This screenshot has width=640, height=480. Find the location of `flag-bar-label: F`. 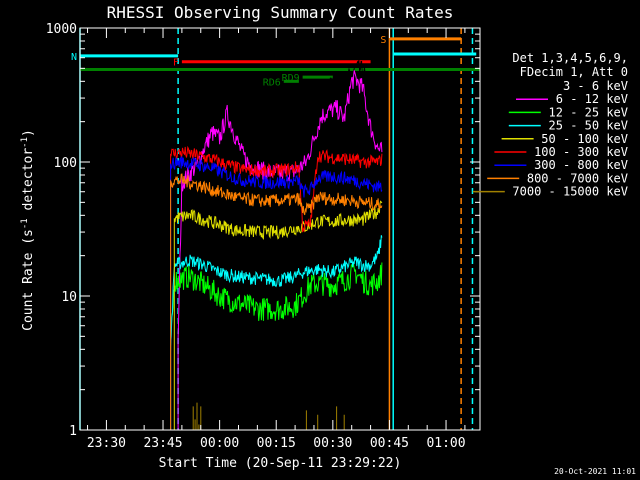

flag-bar-label: F is located at coordinates (176, 63).